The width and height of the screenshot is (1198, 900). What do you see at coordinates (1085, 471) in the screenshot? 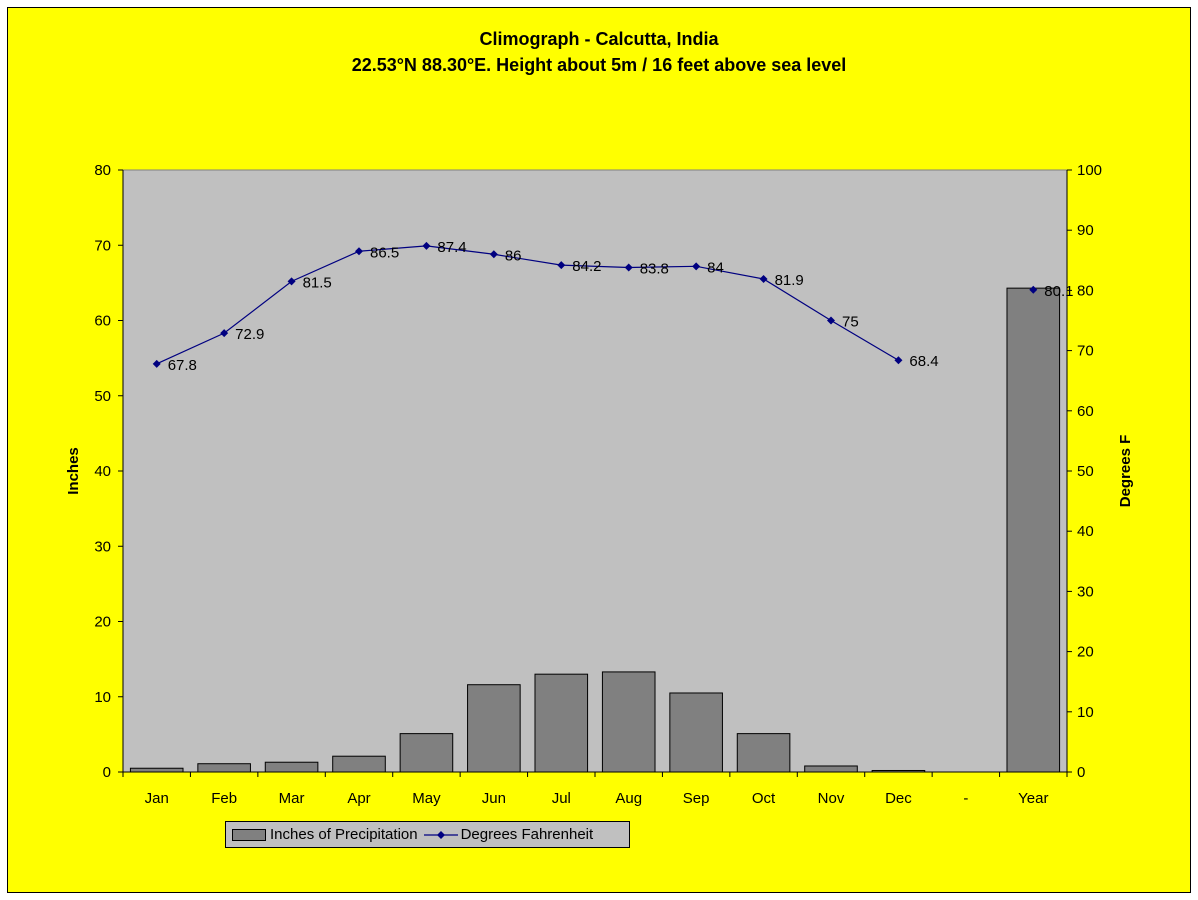
I see `right-tick-label: 50` at bounding box center [1085, 471].